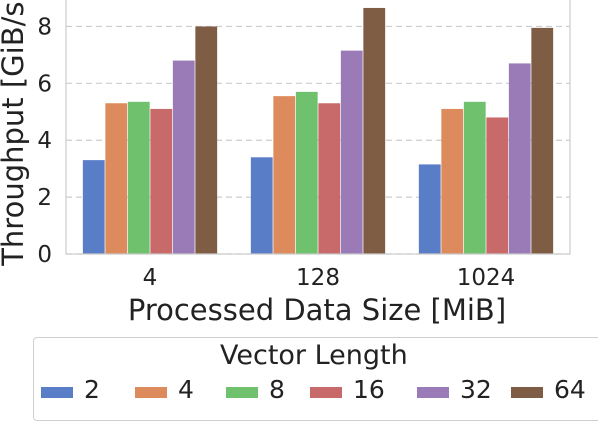  What do you see at coordinates (277, 389) in the screenshot?
I see `legend-label: 8` at bounding box center [277, 389].